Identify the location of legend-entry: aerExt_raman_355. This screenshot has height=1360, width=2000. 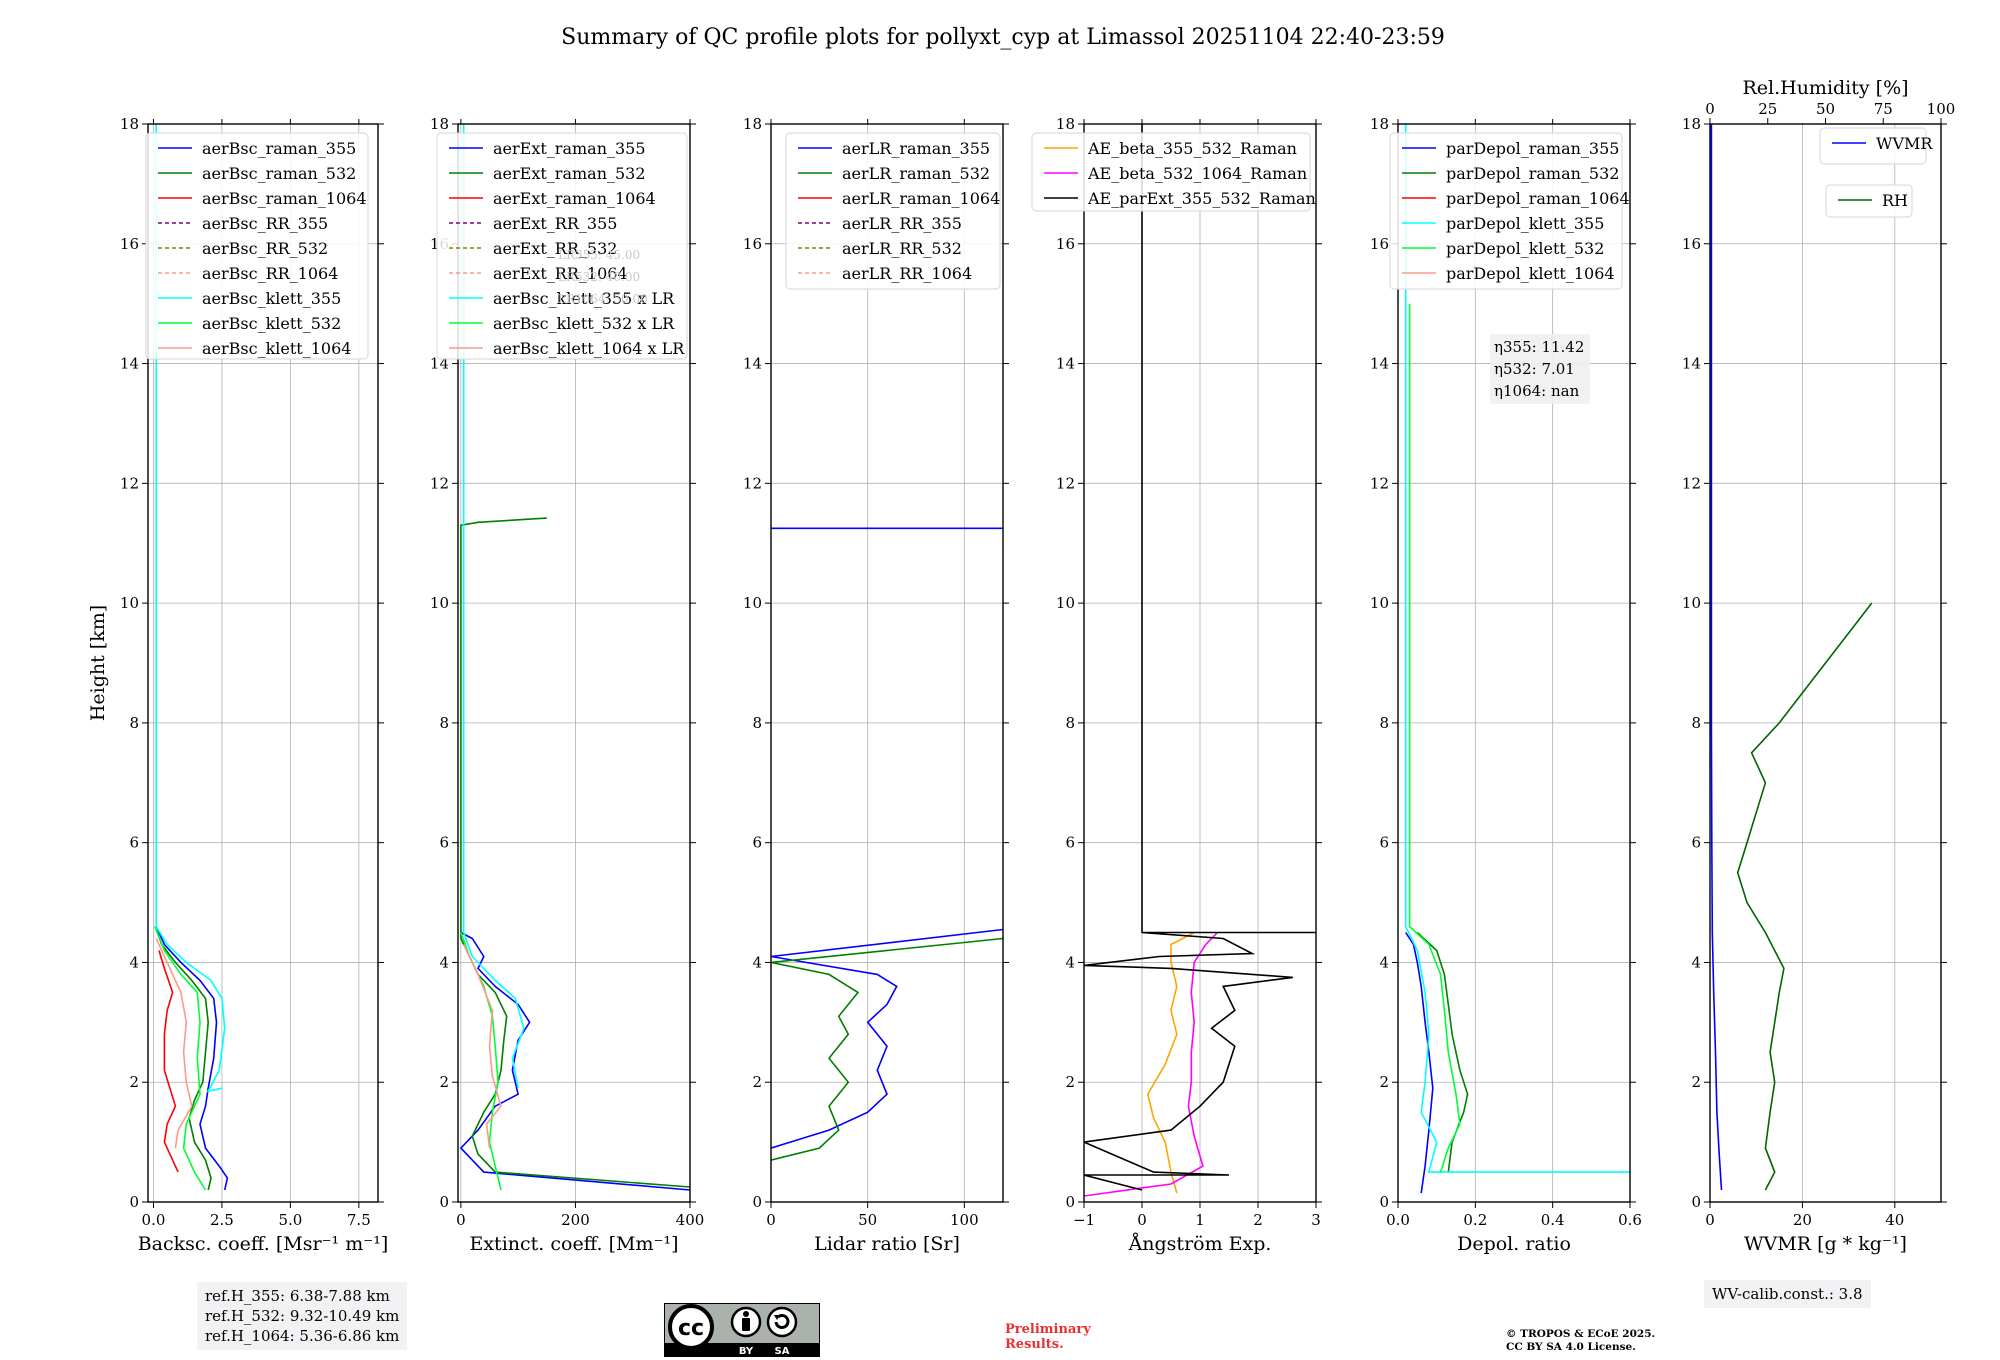
(569, 148).